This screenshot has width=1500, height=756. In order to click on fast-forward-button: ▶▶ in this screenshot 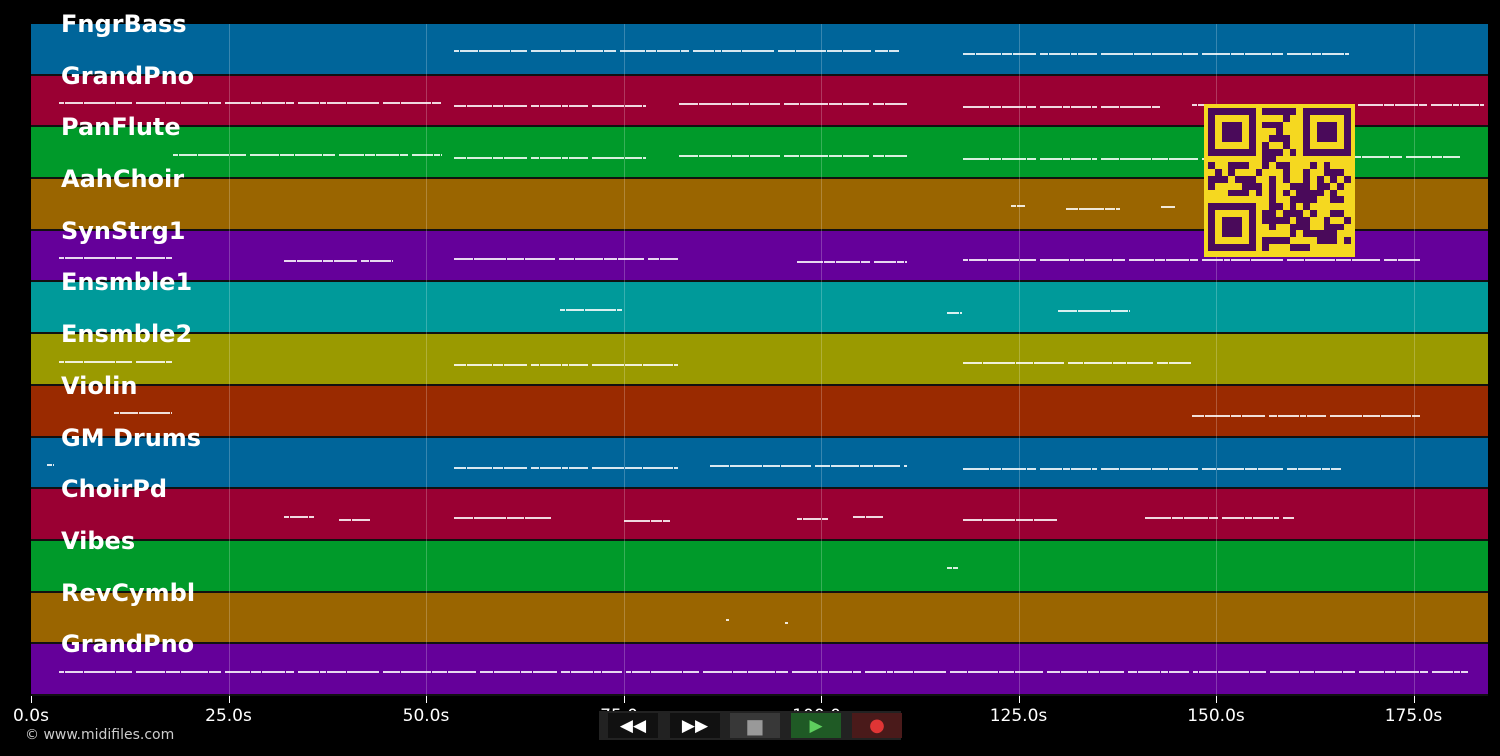, I will do `click(695, 725)`.